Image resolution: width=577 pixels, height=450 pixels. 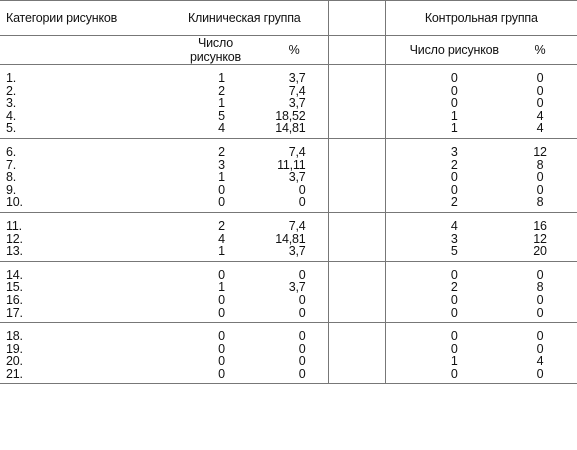 What do you see at coordinates (540, 225) in the screenshot?
I see `control-percent-cell: 16` at bounding box center [540, 225].